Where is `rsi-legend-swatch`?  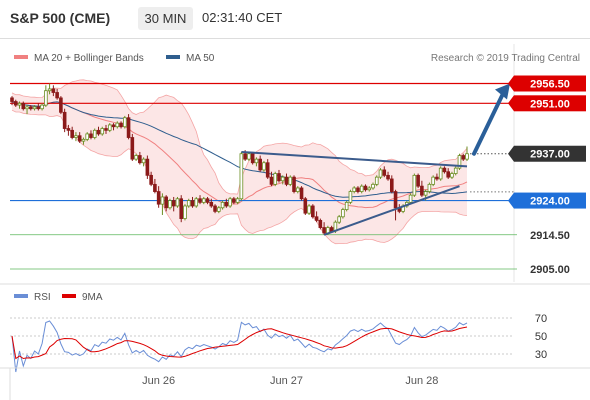 rsi-legend-swatch is located at coordinates (21, 296).